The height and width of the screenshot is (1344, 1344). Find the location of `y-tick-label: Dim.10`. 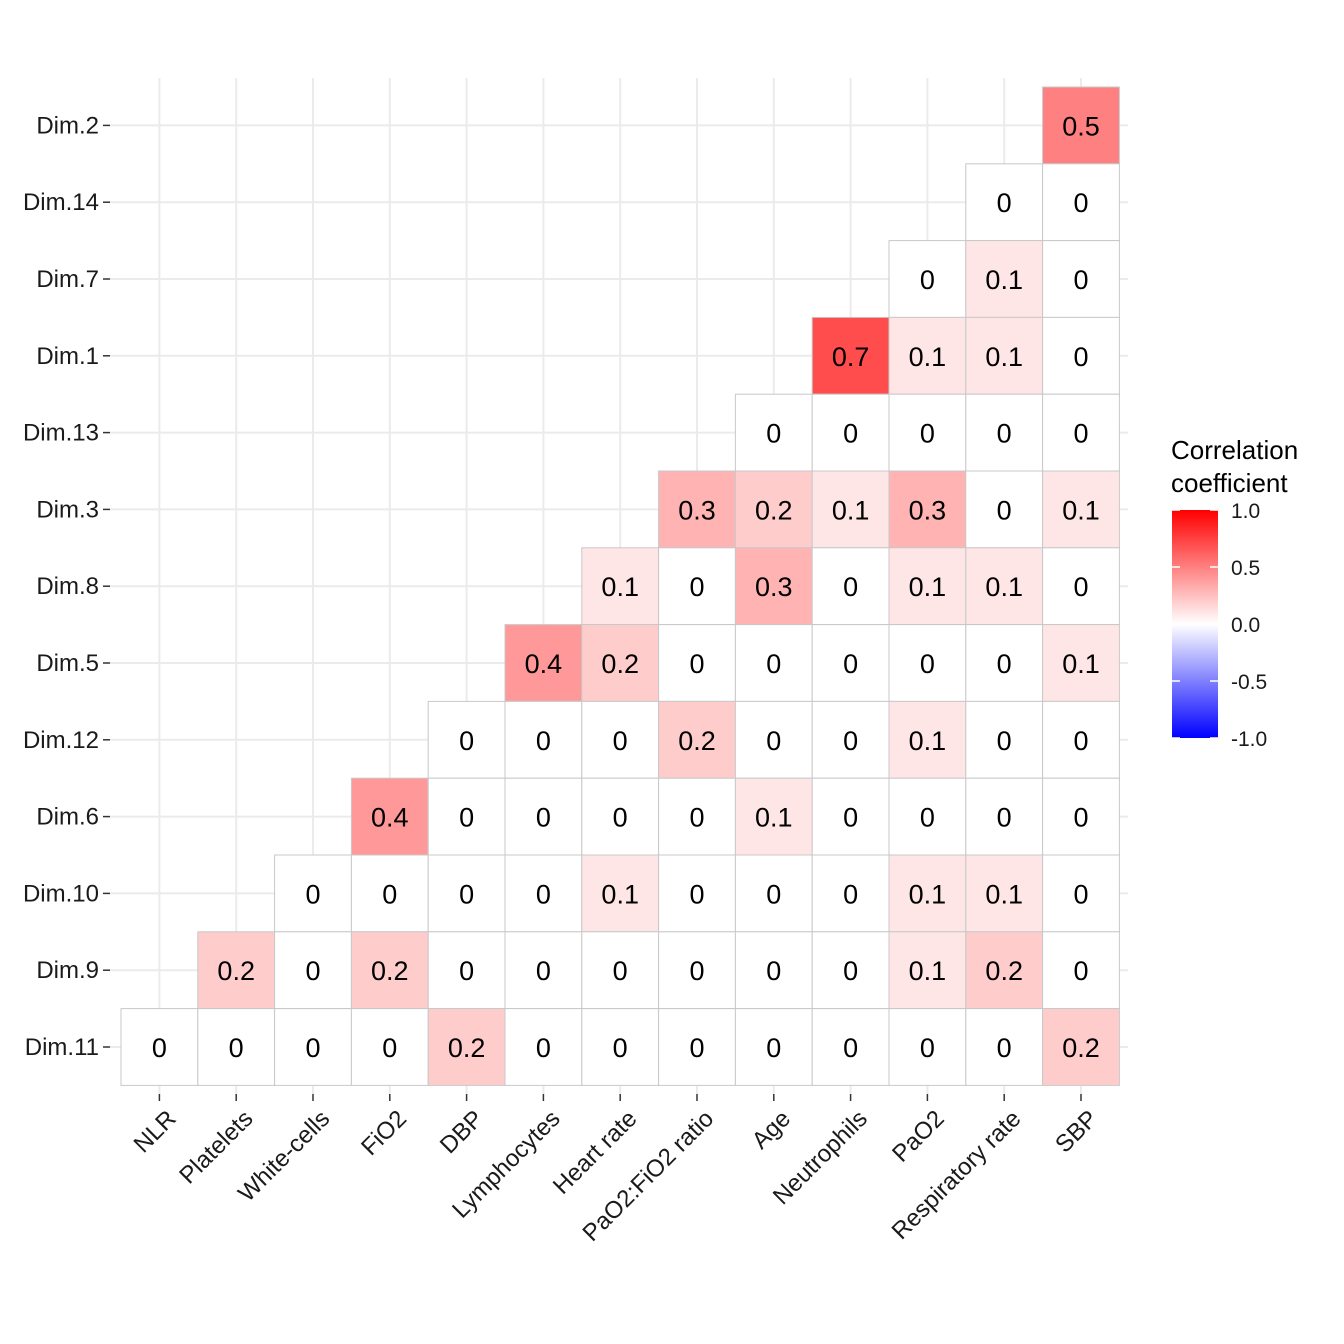

y-tick-label: Dim.10 is located at coordinates (61, 893).